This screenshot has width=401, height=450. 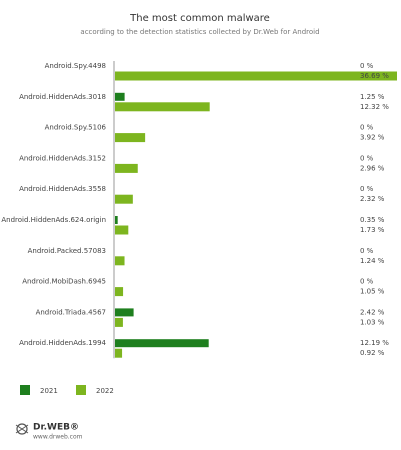 What do you see at coordinates (372, 230) in the screenshot?
I see `value-label: 1.73 %` at bounding box center [372, 230].